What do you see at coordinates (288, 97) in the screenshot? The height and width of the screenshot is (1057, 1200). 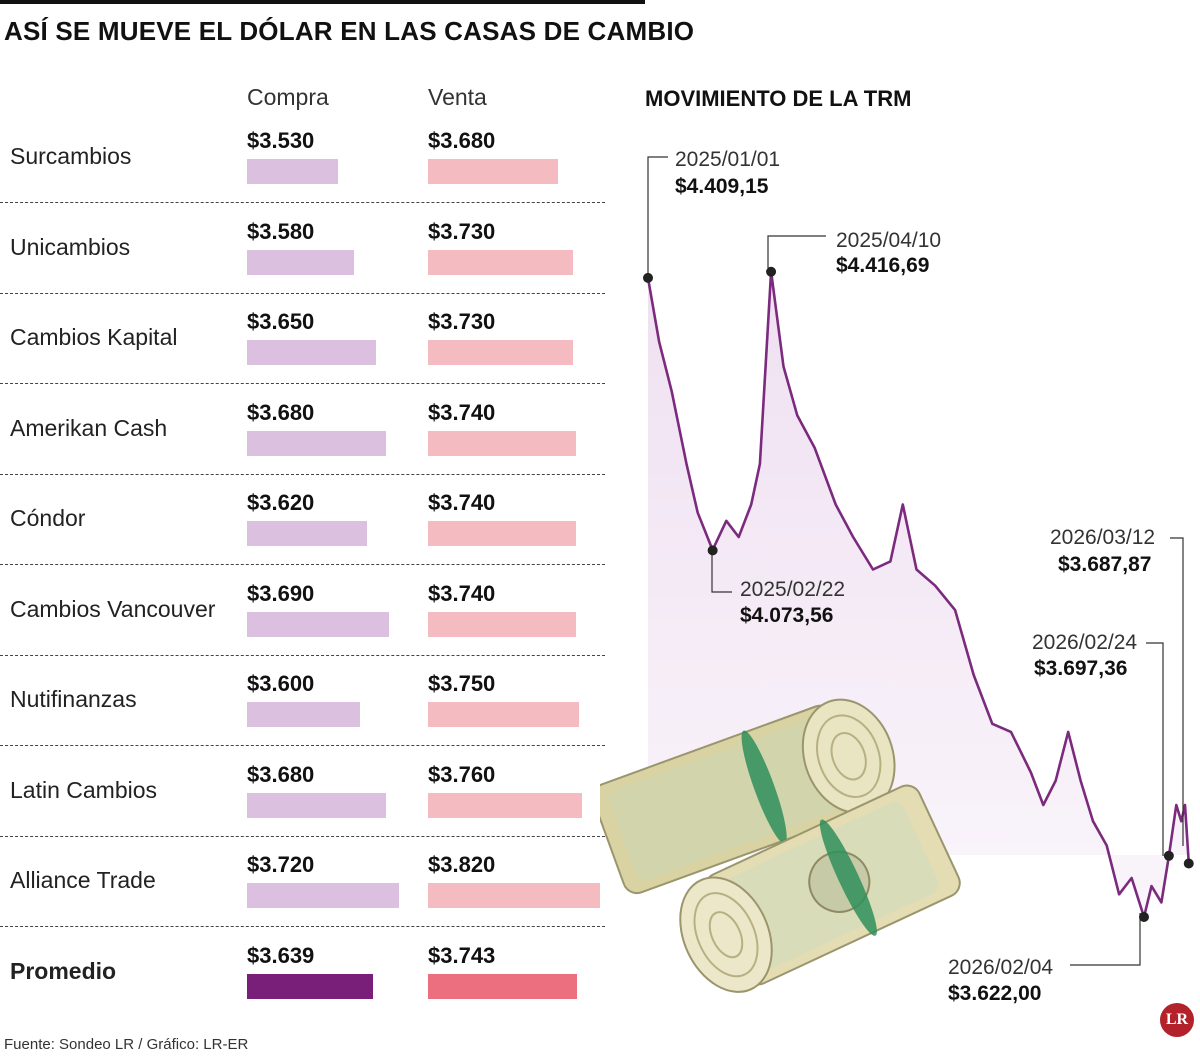 I see `column-header-buy: Compra` at bounding box center [288, 97].